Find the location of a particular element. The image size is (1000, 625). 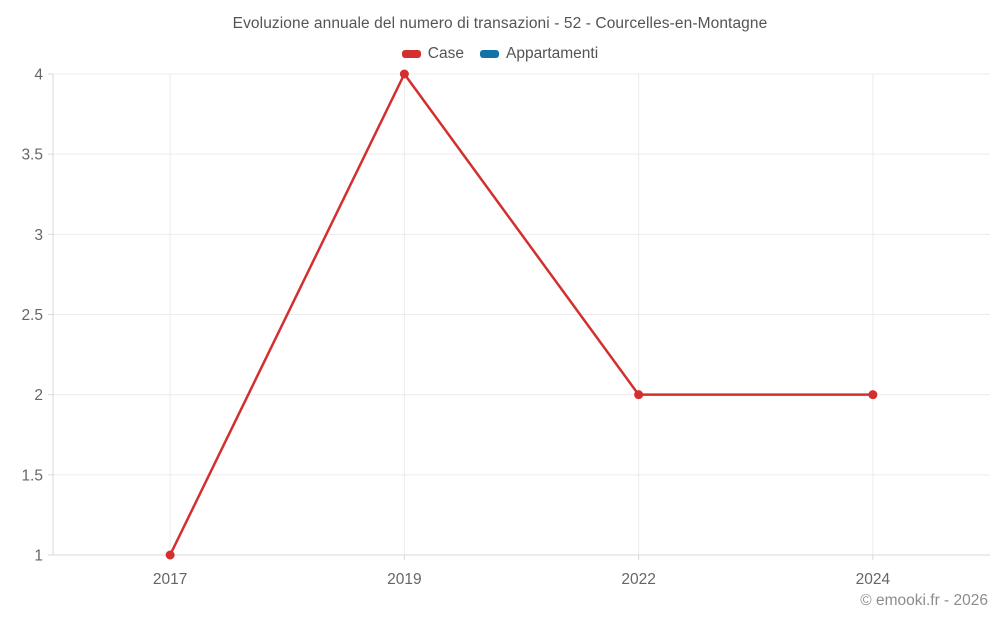

y-tick-label: 4 is located at coordinates (38, 75).